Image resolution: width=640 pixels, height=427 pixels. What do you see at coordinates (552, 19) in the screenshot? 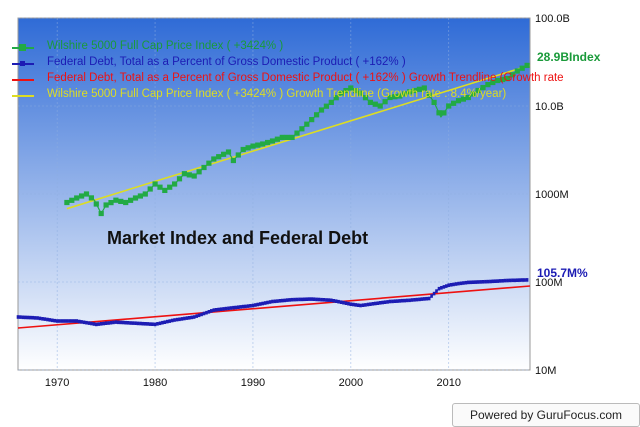
I see `y-tick-label: 100.0B` at bounding box center [552, 19].